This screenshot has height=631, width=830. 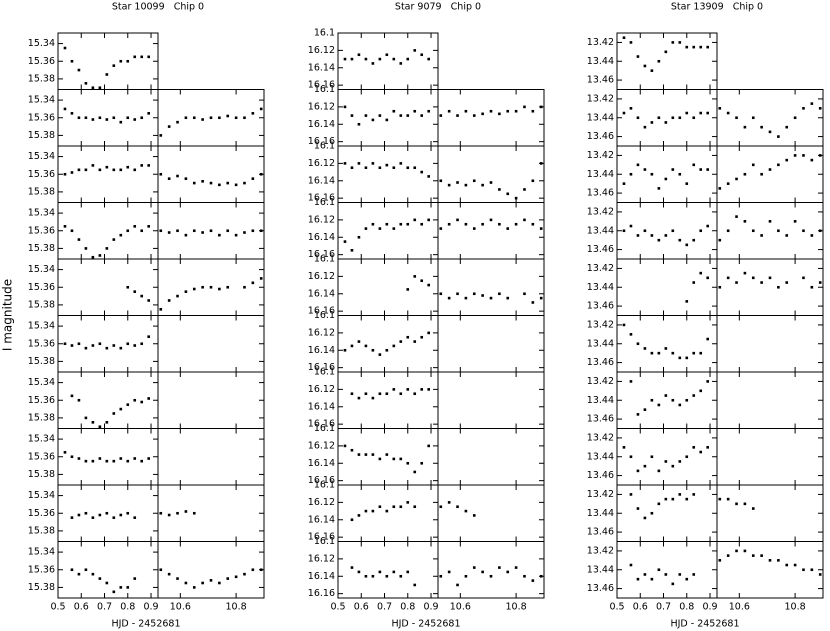 What do you see at coordinates (41, 230) in the screenshot?
I see `y-tick-label: 15.36` at bounding box center [41, 230].